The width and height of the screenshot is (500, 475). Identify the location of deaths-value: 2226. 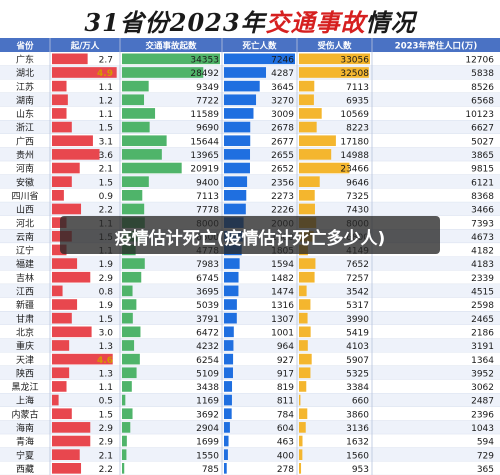
(282, 211).